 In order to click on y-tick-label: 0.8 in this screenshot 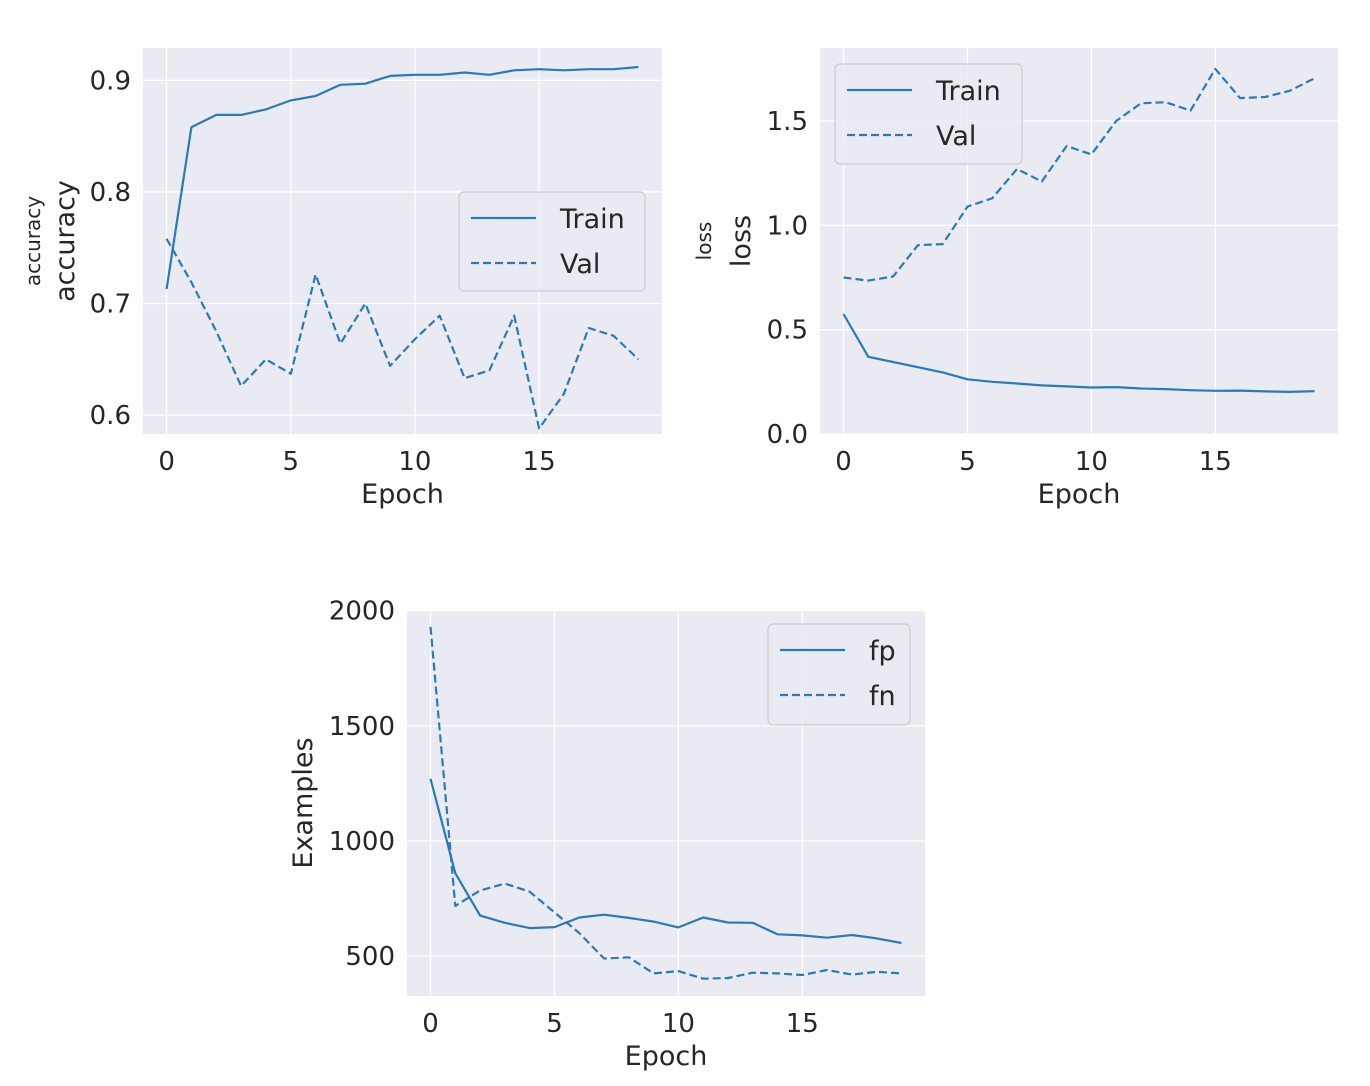, I will do `click(110, 193)`.